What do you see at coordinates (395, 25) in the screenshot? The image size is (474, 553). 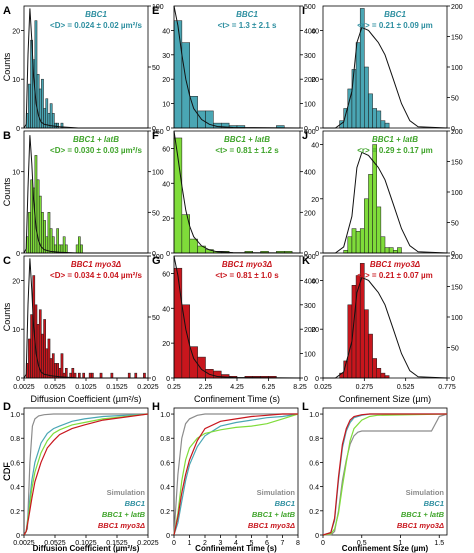 I see `chart-subtitle: <r> = 0.21 ± 0.09 µm` at bounding box center [395, 25].